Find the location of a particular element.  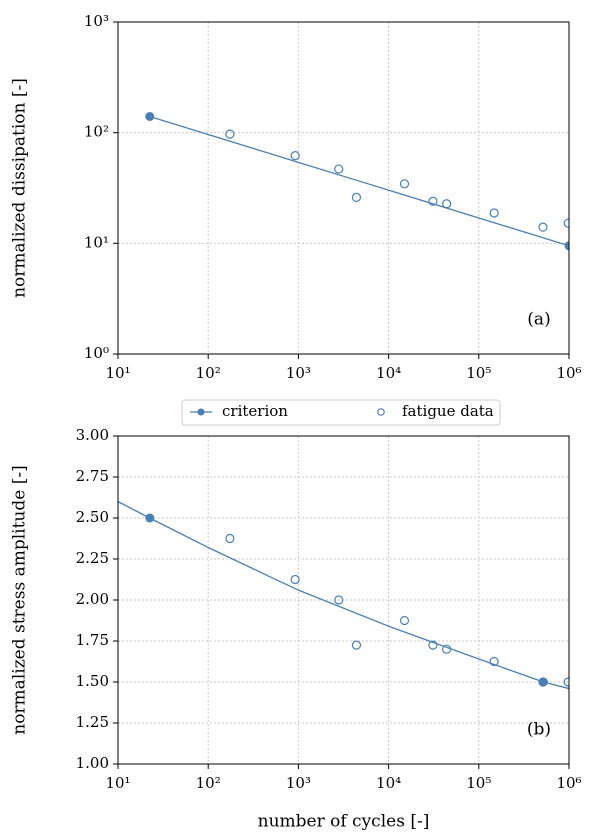

y-tick-label: 1.00 is located at coordinates (92, 763).